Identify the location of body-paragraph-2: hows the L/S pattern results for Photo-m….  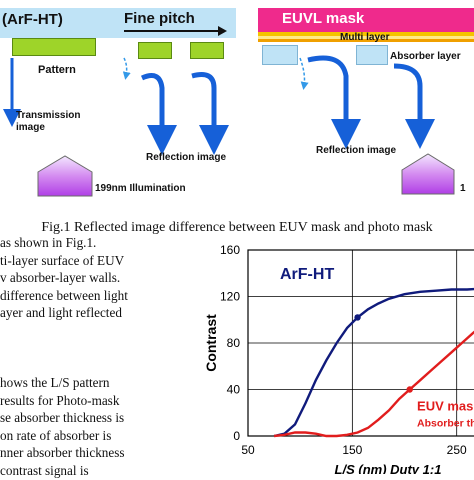
(74, 427).